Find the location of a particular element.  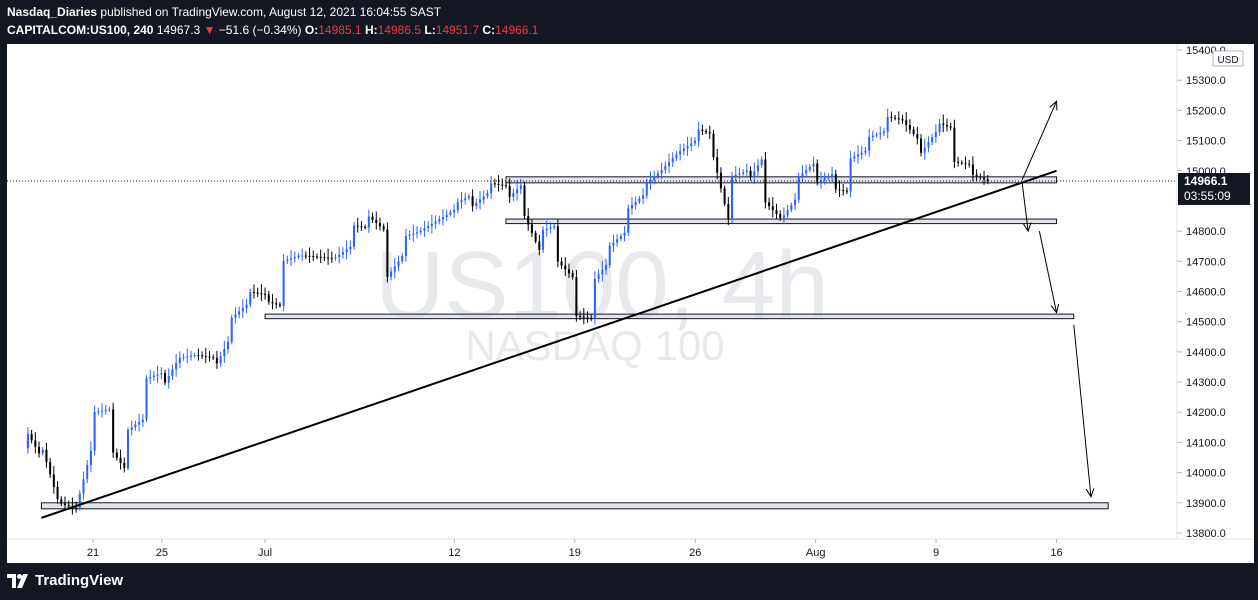

symbol-name: CAPITALCOM:US100, 240 is located at coordinates (80, 30).